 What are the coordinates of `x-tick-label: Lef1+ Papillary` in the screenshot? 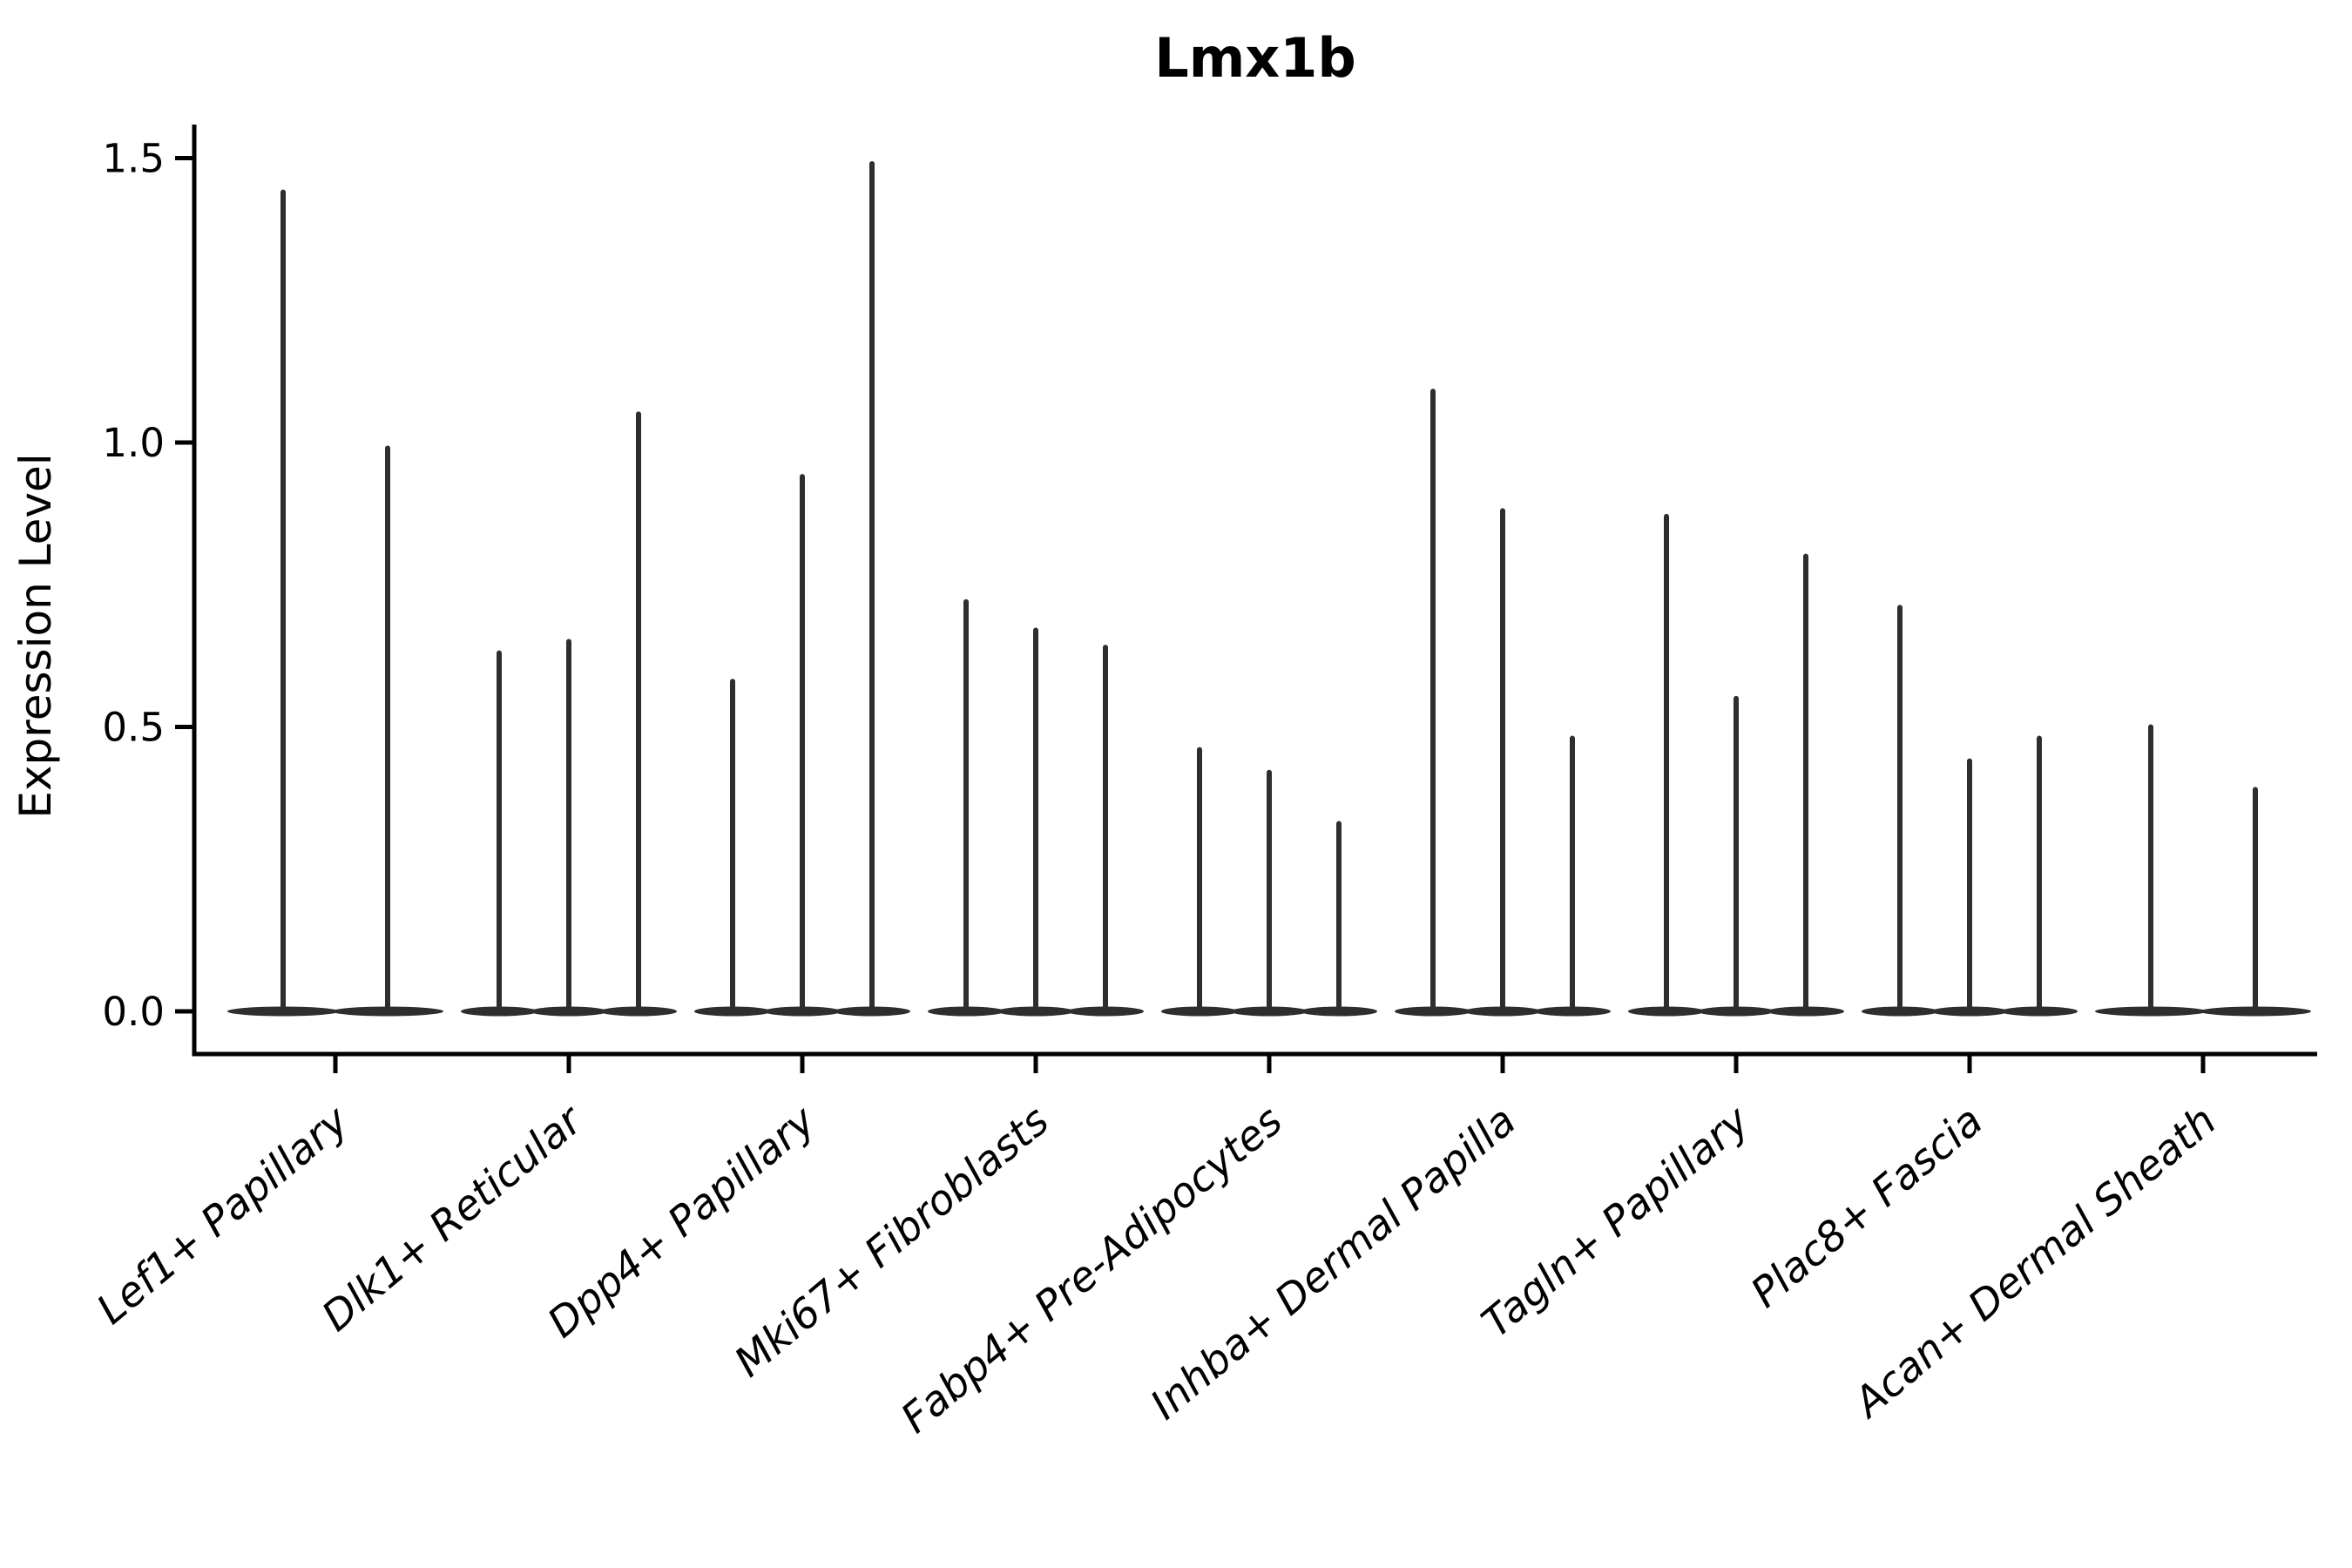 It's located at (223, 1215).